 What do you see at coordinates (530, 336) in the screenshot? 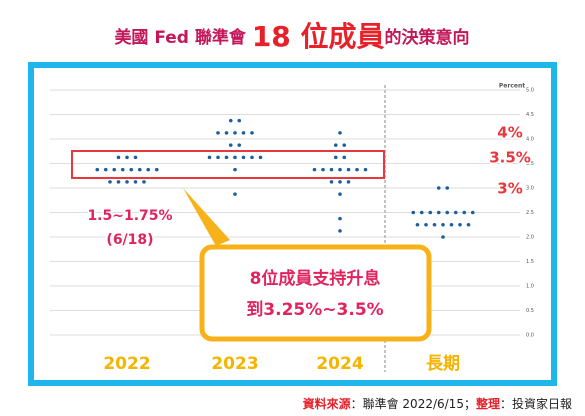
I see `y-tick-label: 0.0` at bounding box center [530, 336].